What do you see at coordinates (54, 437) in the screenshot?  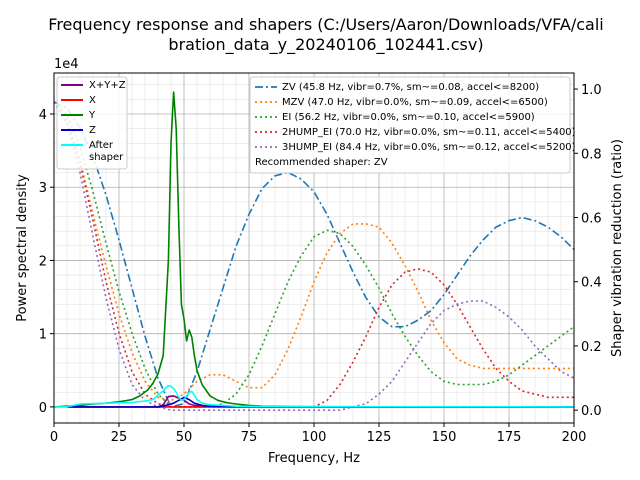 I see `x-tick-label: 0` at bounding box center [54, 437].